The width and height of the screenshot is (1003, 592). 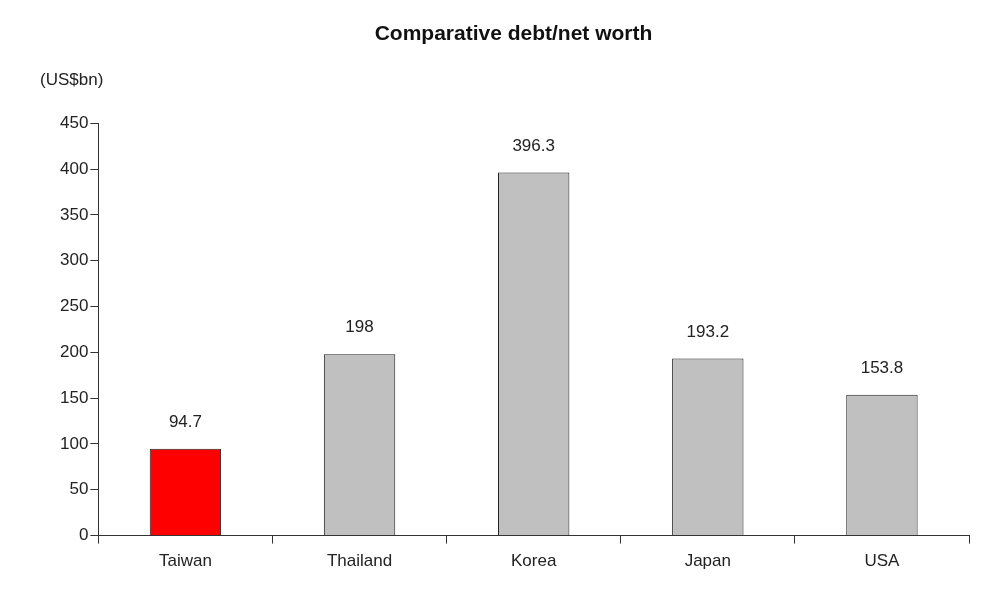 I want to click on y-axis-title: (US$bn), so click(x=72, y=79).